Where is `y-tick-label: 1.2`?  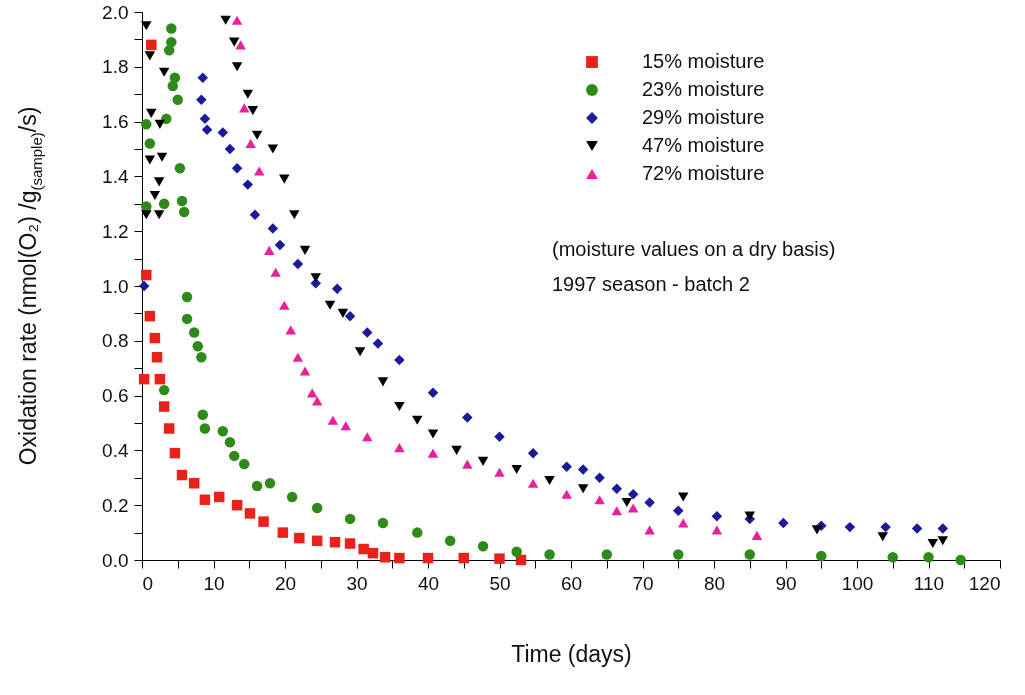
y-tick-label: 1.2 is located at coordinates (115, 231).